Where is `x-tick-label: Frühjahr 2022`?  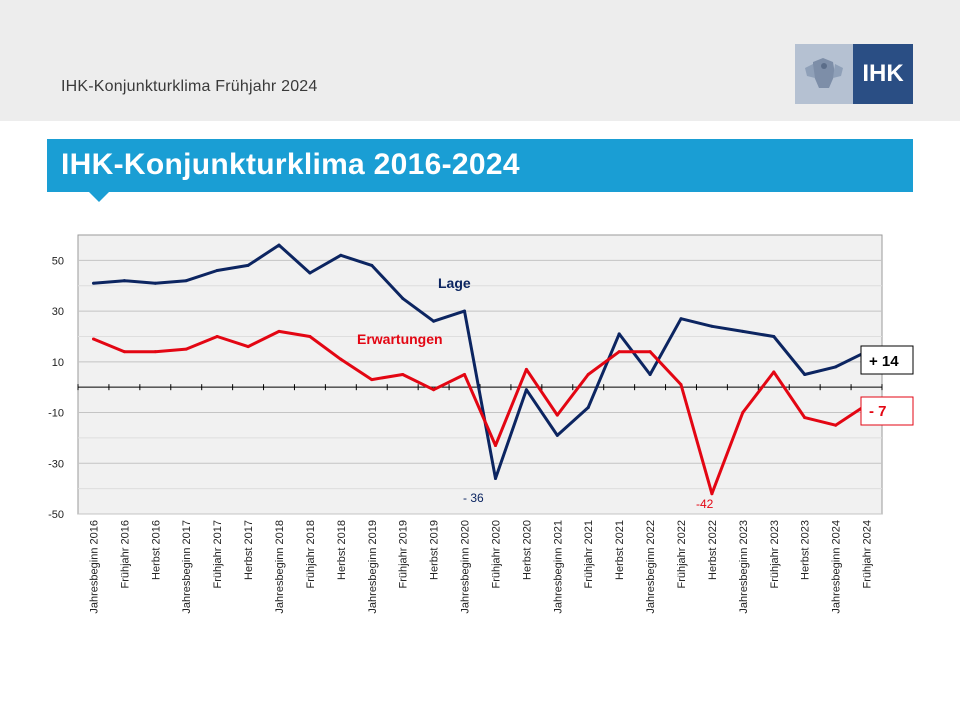
x-tick-label: Frühjahr 2022 is located at coordinates (682, 554).